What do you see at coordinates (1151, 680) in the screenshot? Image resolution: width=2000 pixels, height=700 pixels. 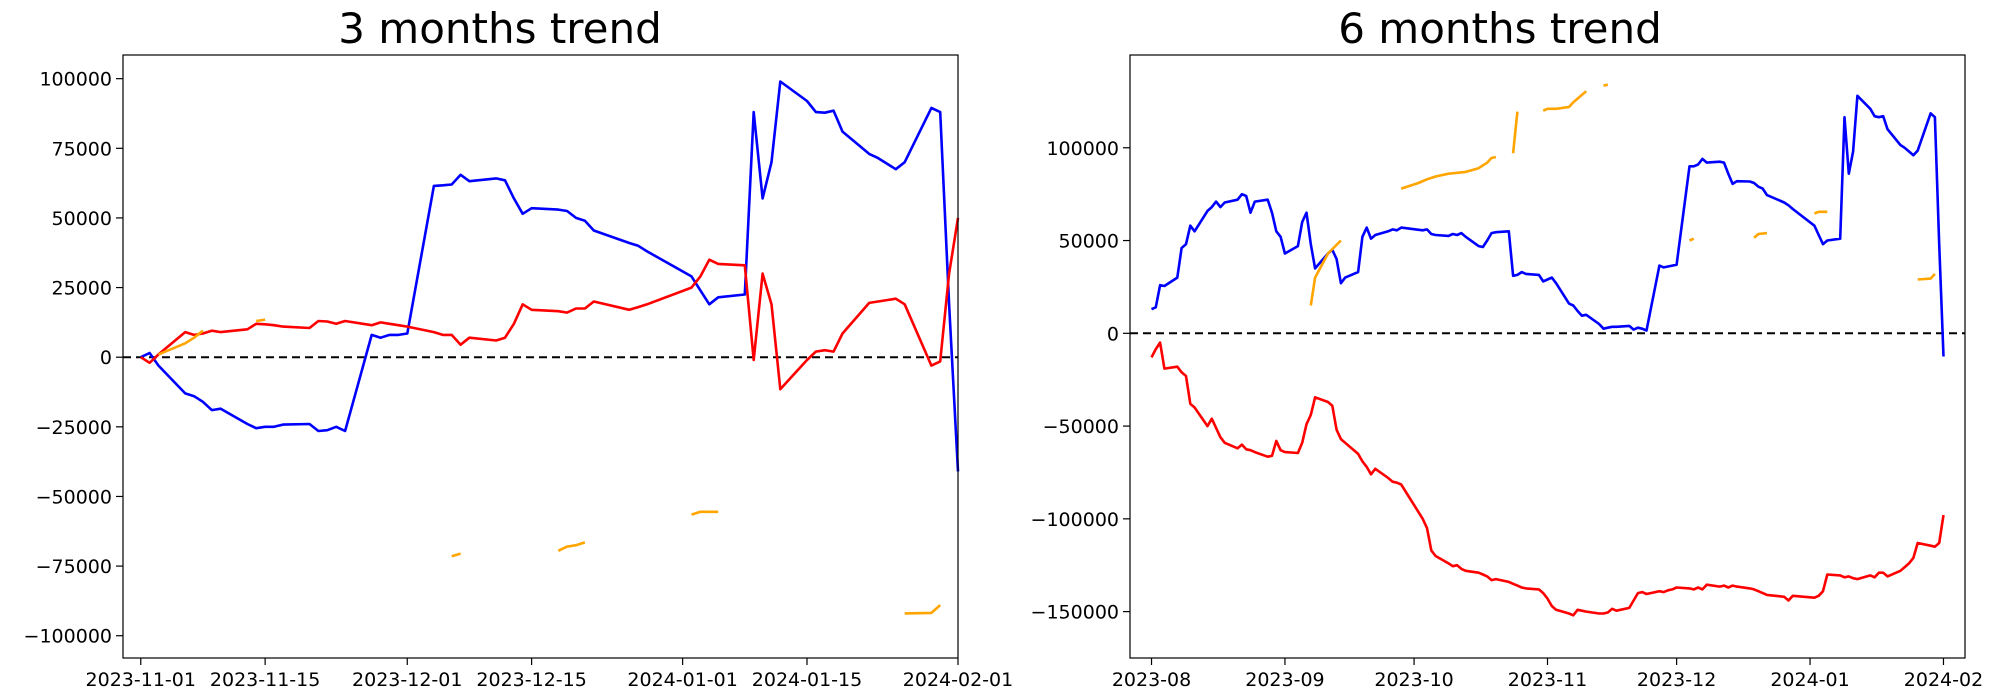 I see `x-tick-label: 2023-08` at bounding box center [1151, 680].